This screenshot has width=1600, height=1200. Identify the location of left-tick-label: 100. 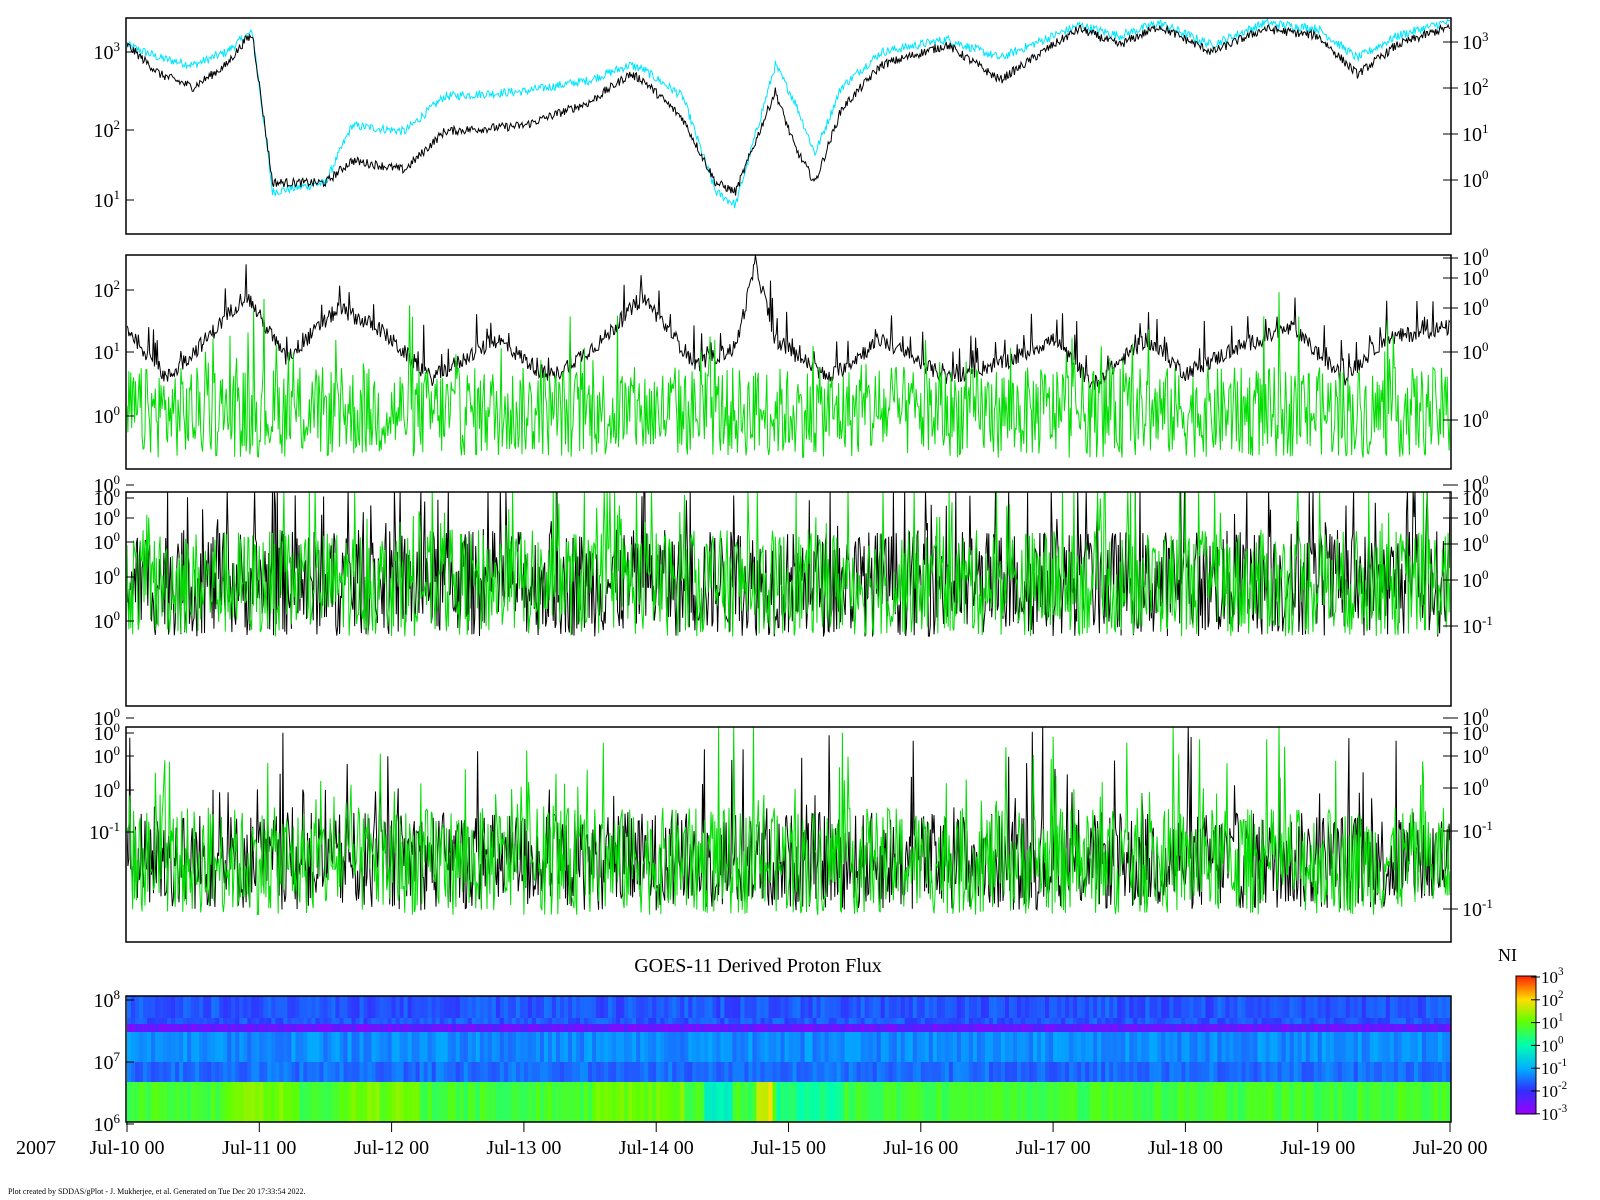
(107, 732).